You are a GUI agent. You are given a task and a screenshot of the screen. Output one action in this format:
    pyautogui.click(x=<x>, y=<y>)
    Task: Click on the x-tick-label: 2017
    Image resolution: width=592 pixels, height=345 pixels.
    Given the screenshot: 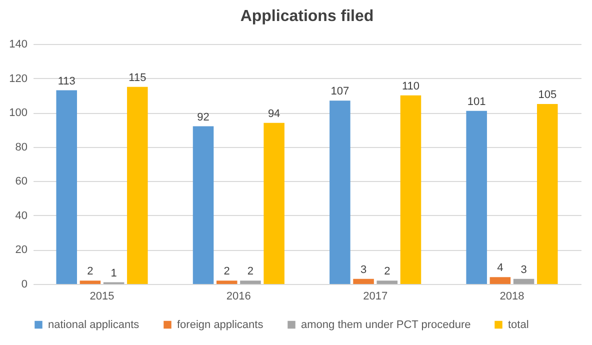 What is the action you would take?
    pyautogui.click(x=375, y=296)
    